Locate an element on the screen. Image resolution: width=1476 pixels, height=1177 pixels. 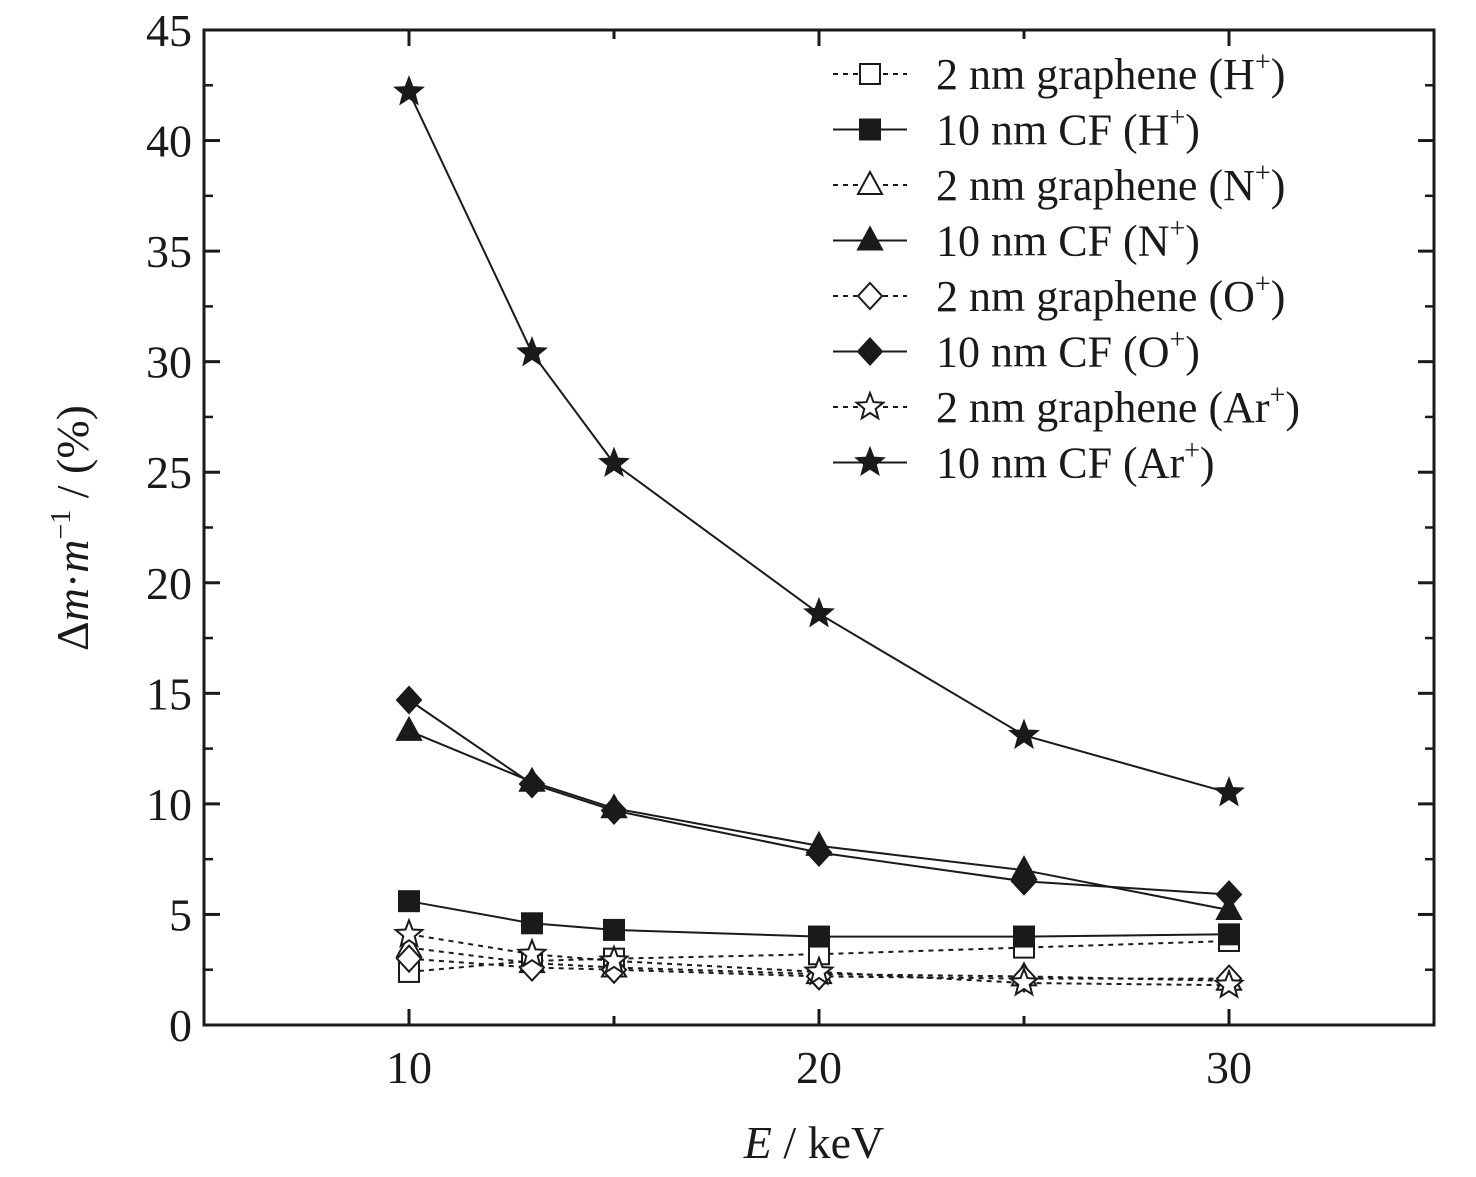
legend-item: 10 nm CF (Ar+) is located at coordinates (1024, 462).